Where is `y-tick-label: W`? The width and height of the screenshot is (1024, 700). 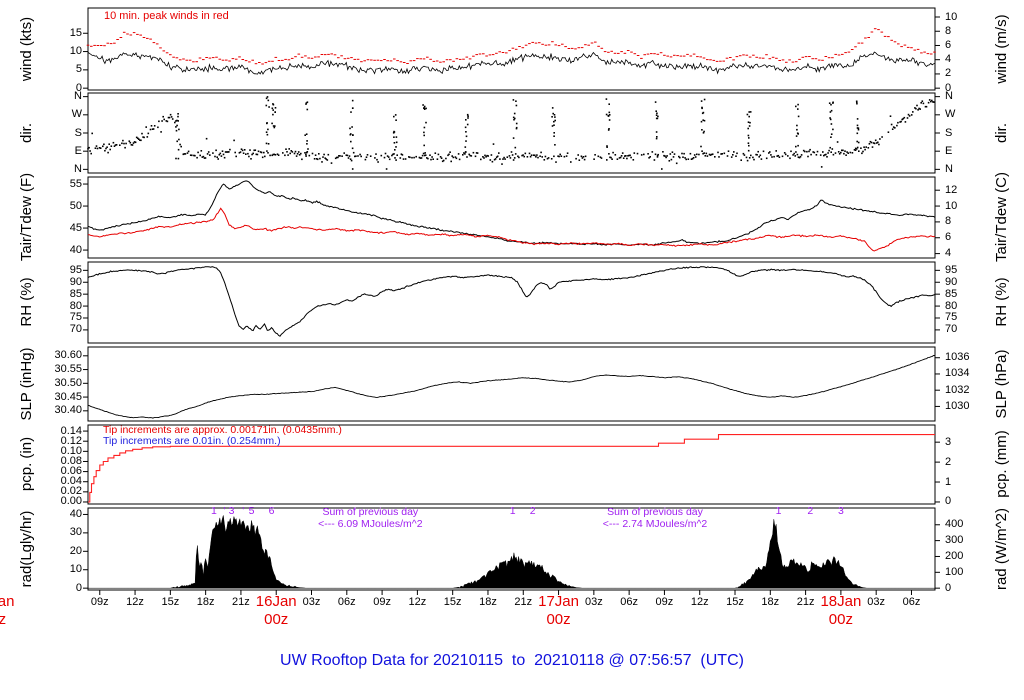 y-tick-label: W is located at coordinates (76, 114).